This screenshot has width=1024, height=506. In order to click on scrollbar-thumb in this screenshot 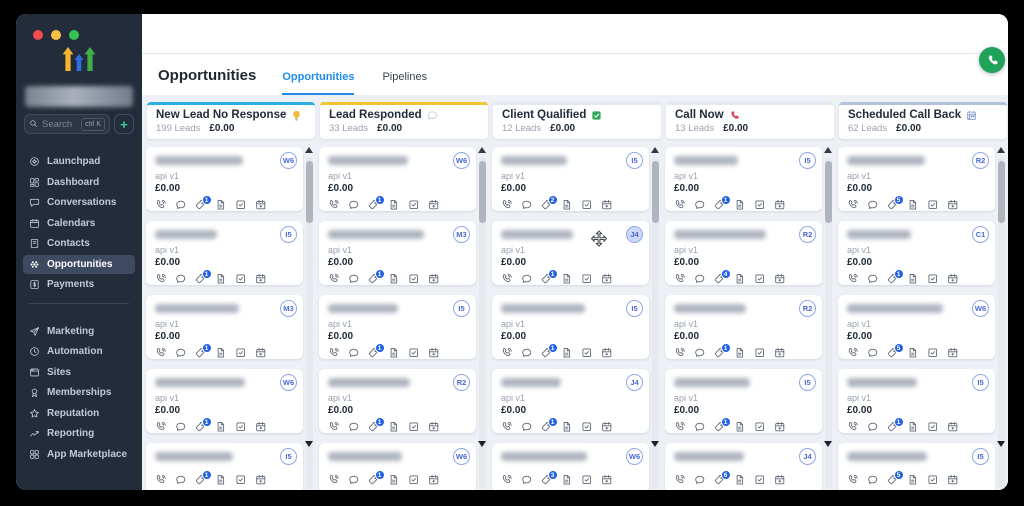, I will do `click(309, 192)`.